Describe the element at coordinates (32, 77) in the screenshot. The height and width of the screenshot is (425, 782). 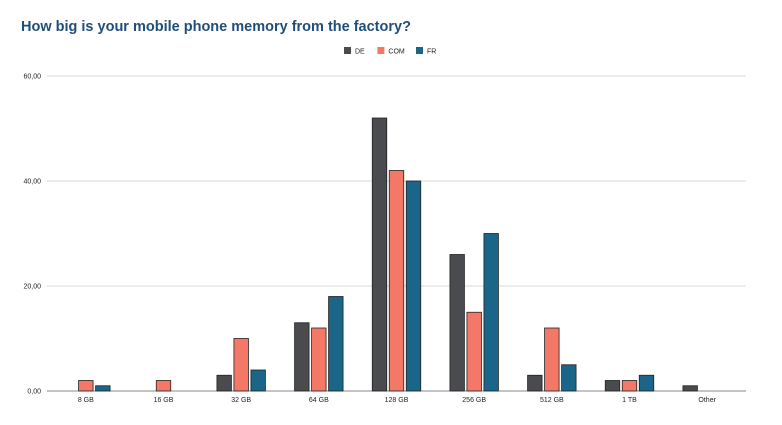
I see `y-tick-label: 60,00` at that location.